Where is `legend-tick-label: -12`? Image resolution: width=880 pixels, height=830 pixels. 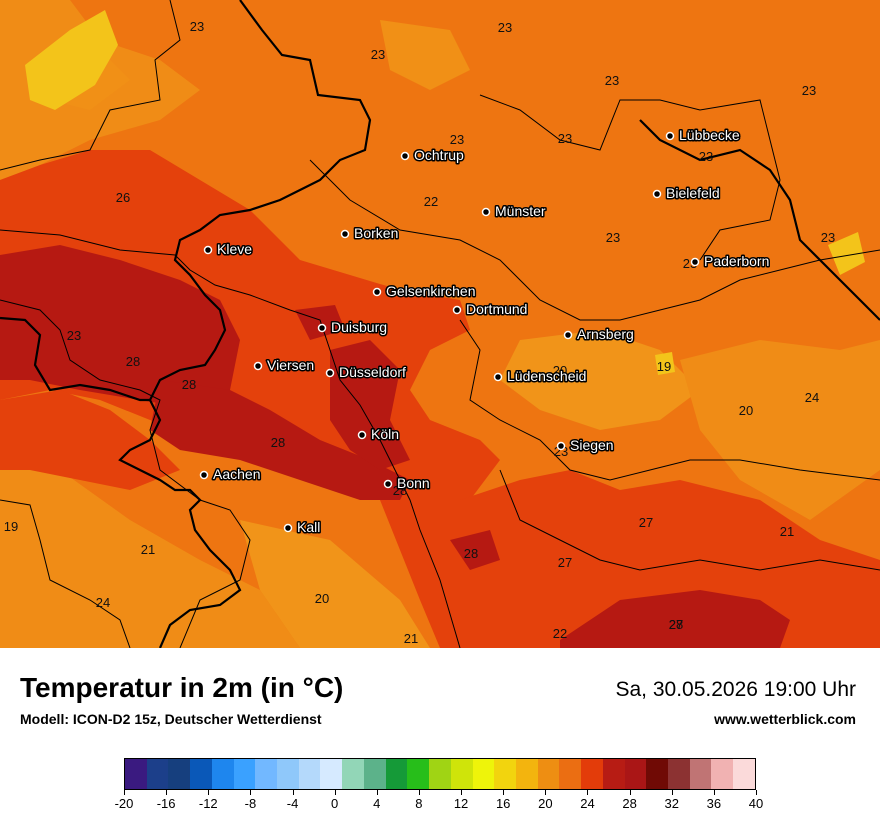
legend-tick-label: -12 is located at coordinates (208, 803).